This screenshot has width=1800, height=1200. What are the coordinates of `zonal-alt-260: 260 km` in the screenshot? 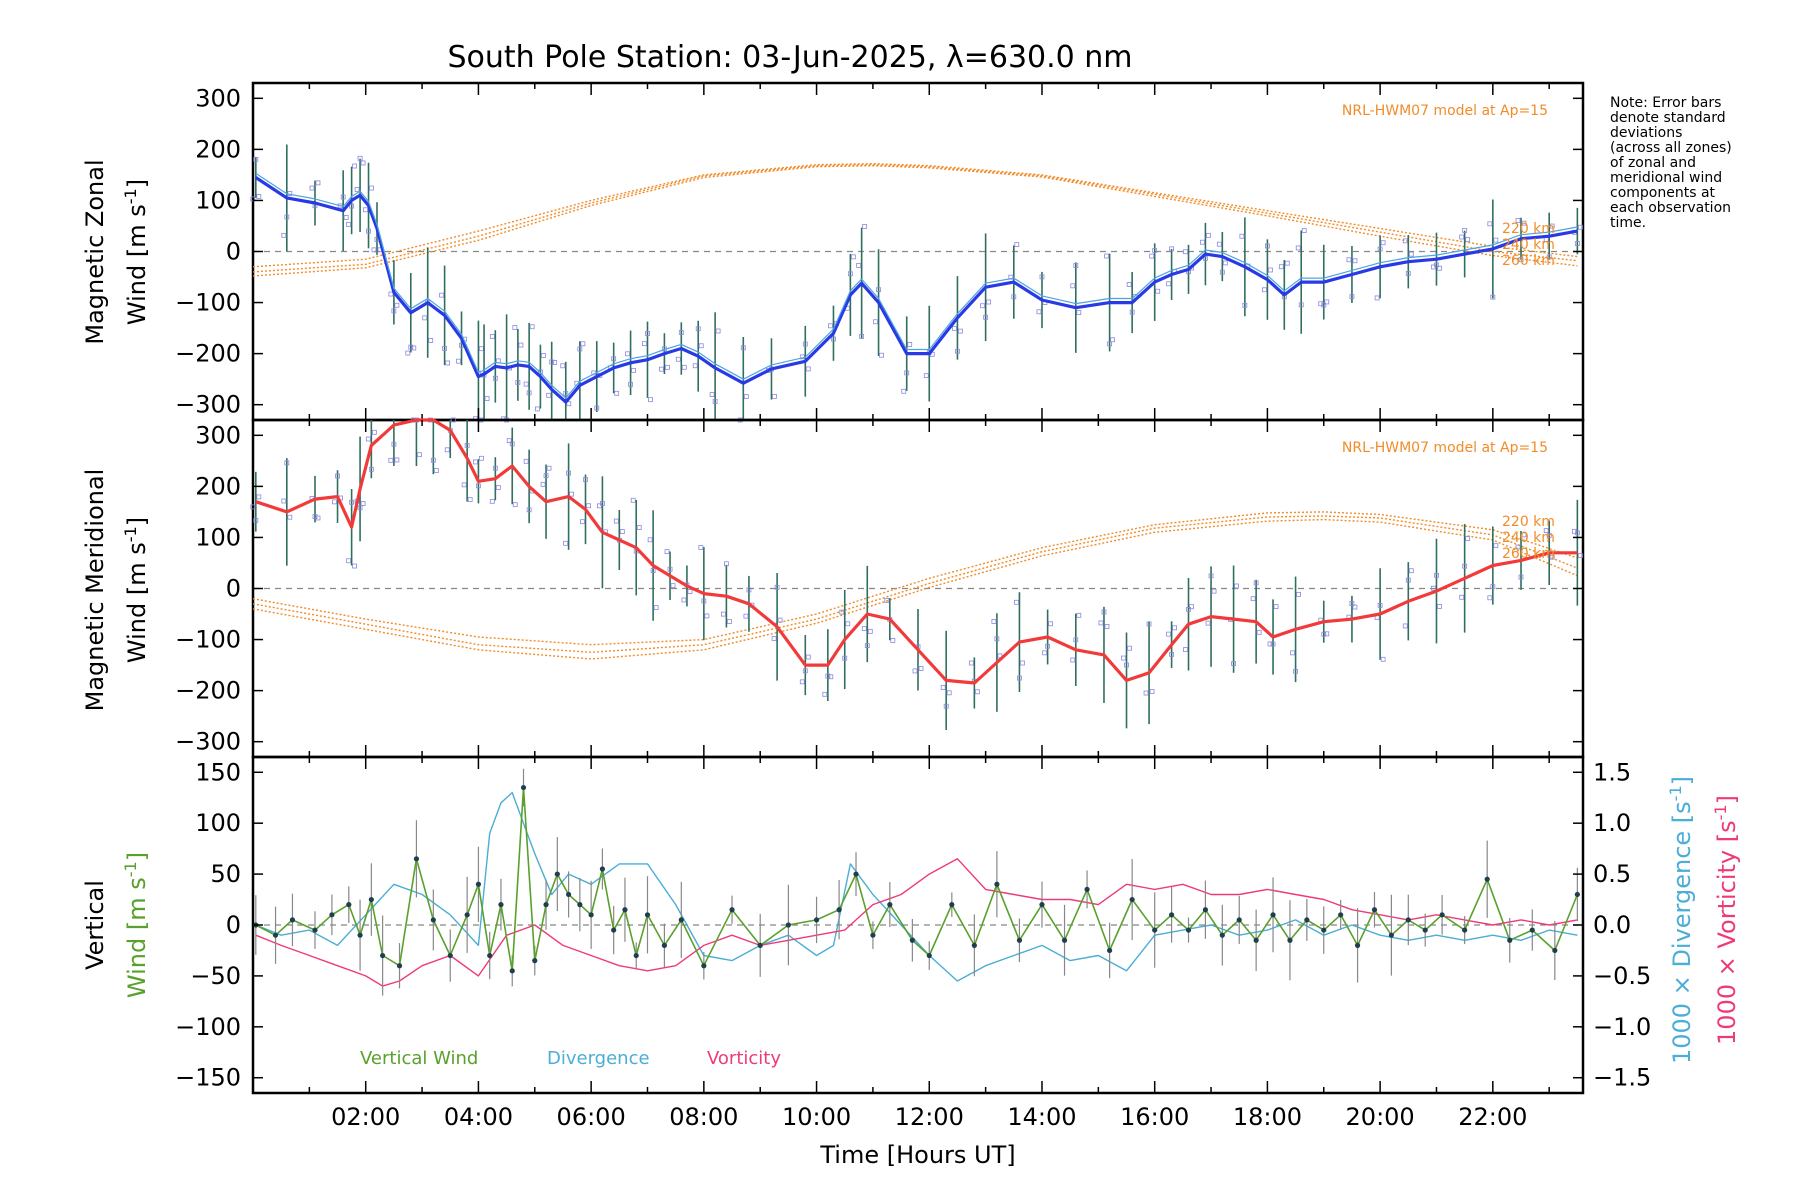 It's located at (1528, 261).